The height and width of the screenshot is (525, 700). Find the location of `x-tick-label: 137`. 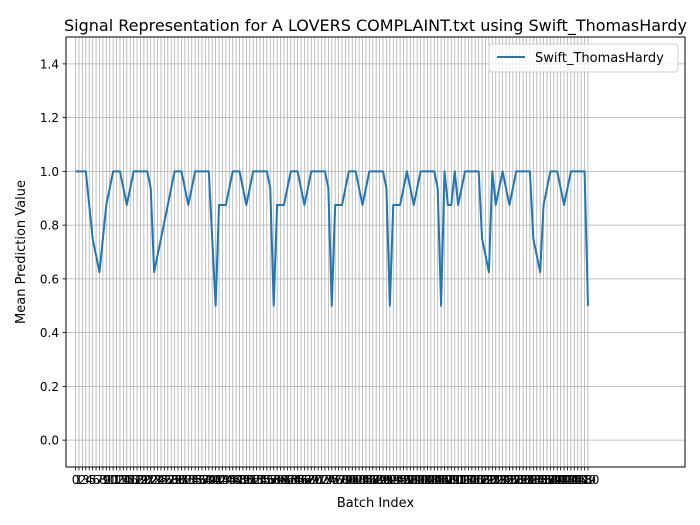

x-tick-label: 137 is located at coordinates (543, 480).